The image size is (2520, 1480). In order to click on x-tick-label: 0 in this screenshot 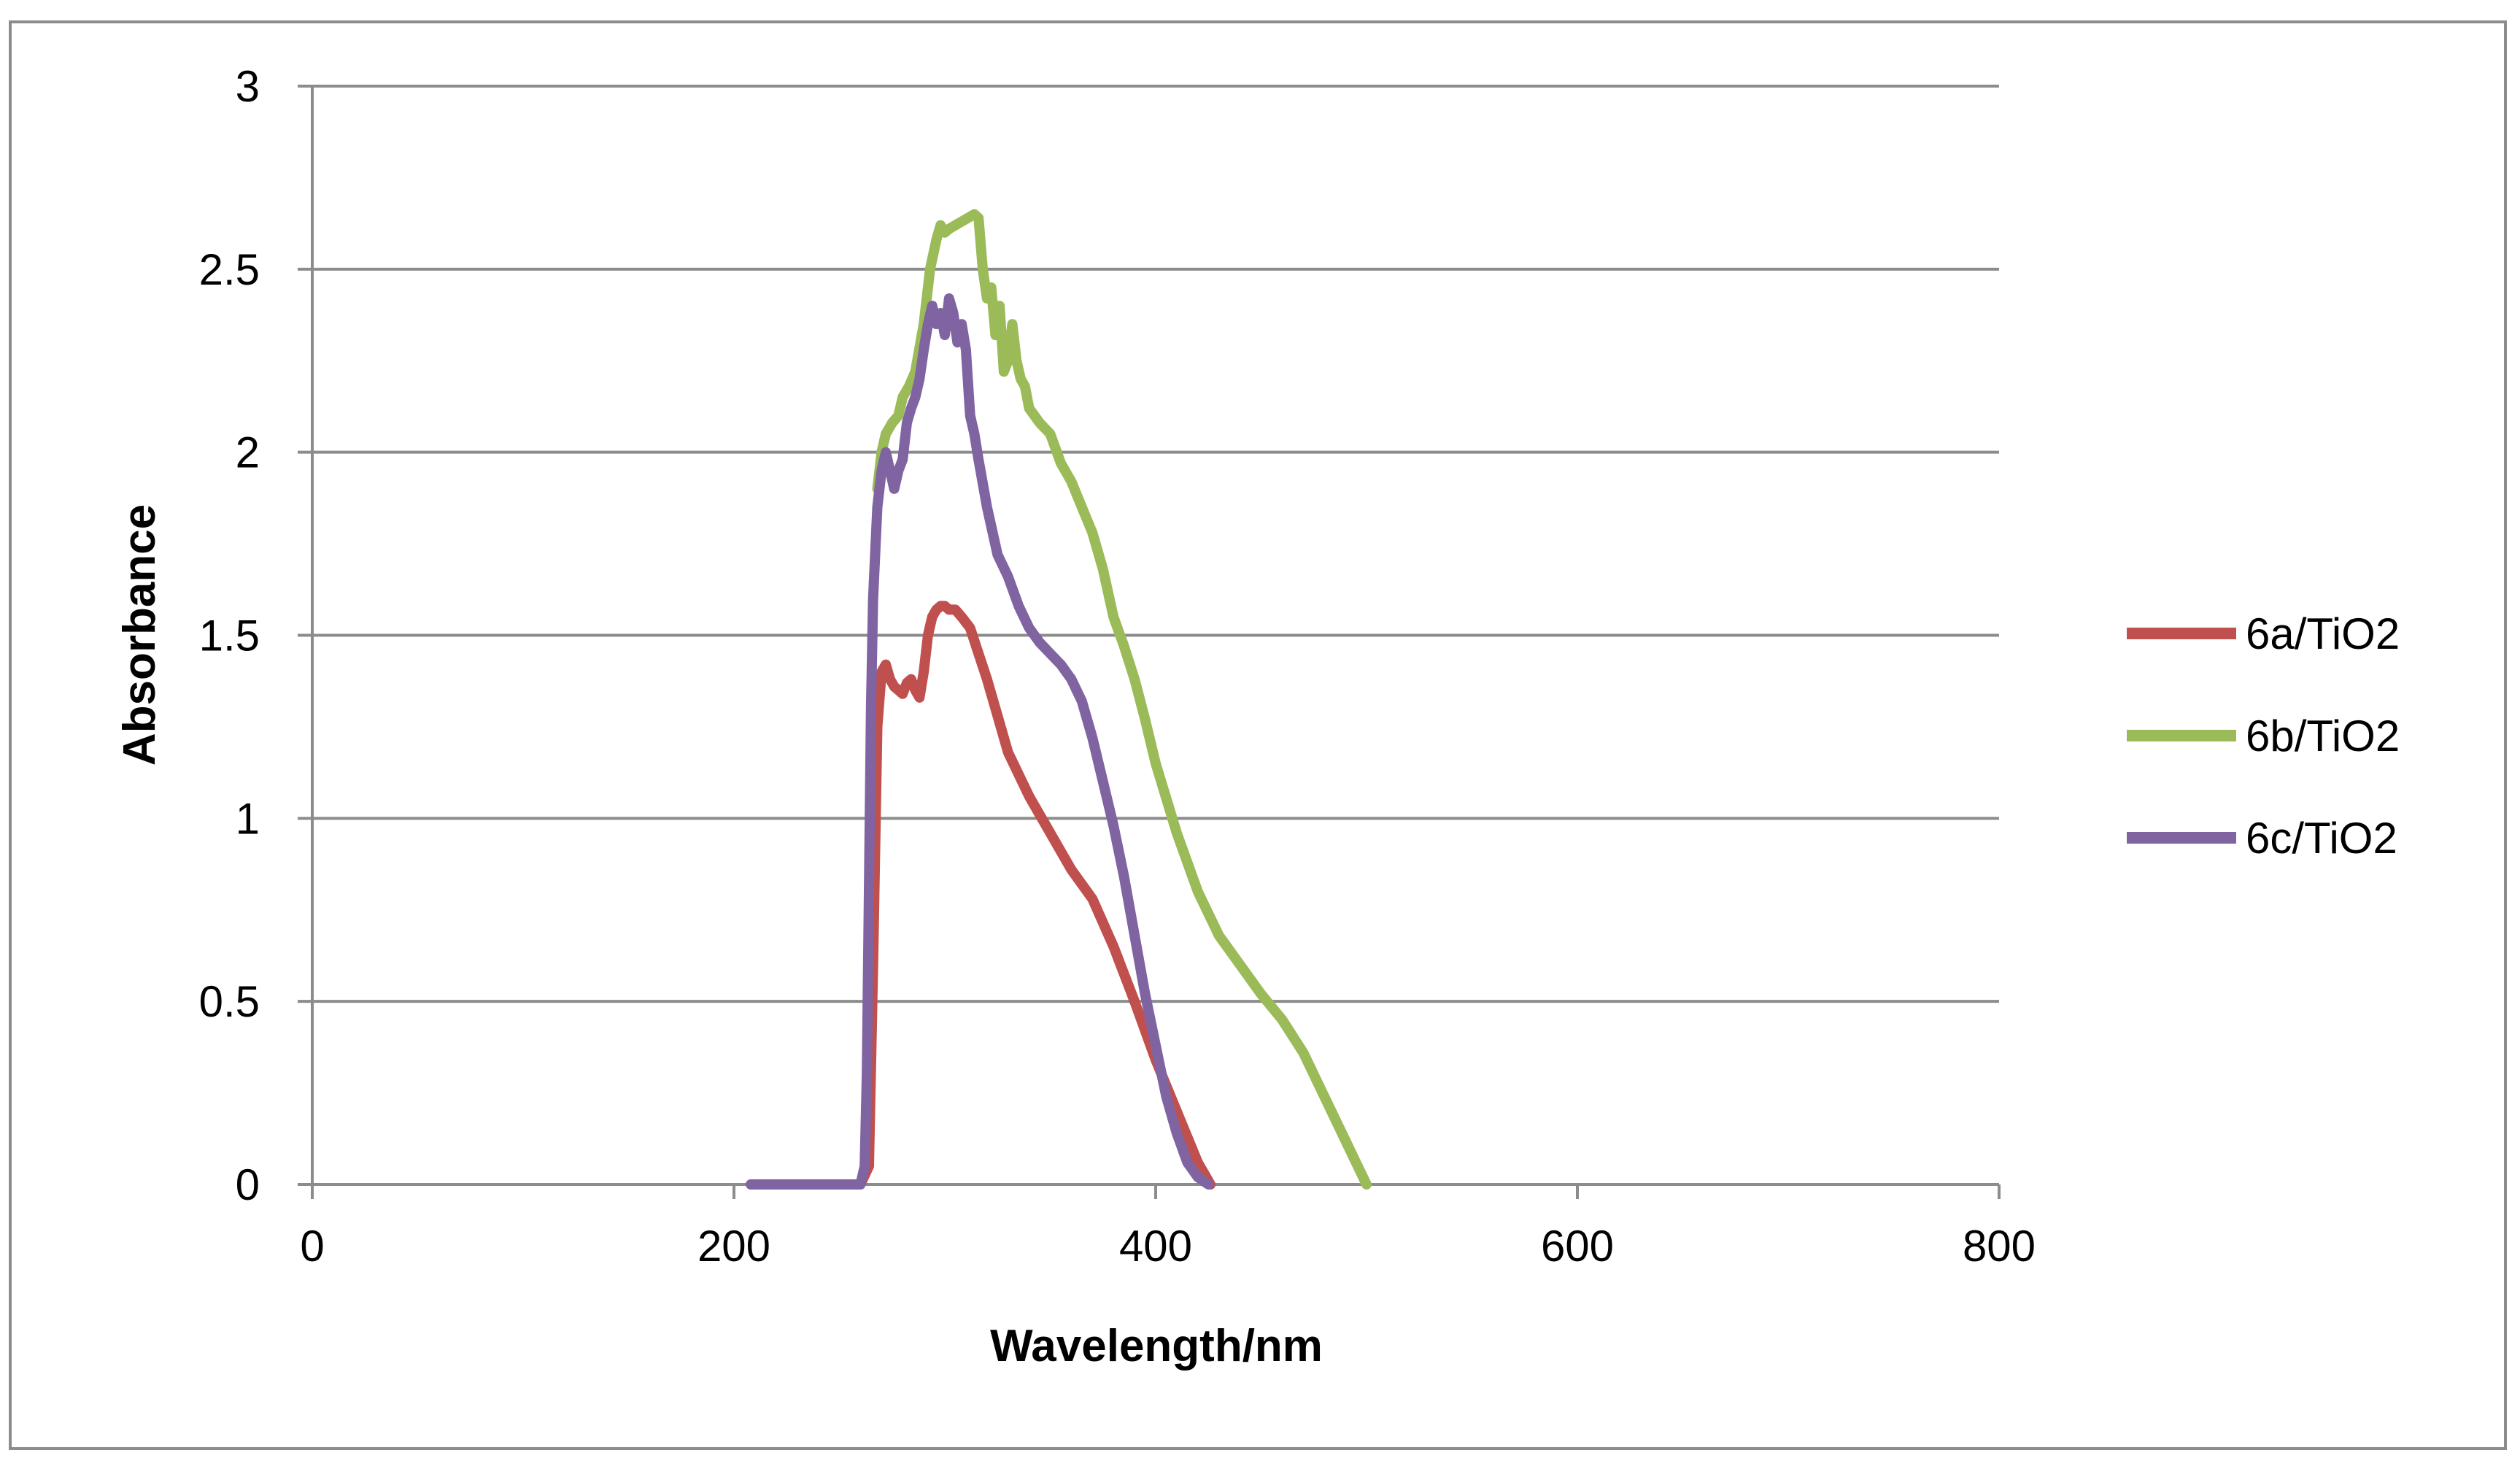, I will do `click(312, 1246)`.